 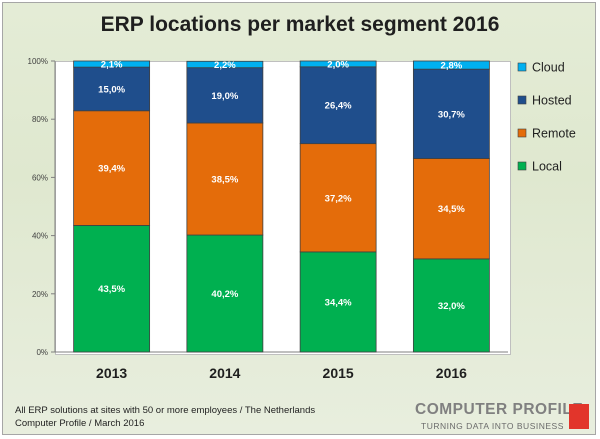 I want to click on data-label-cloud: 2,1%, so click(x=112, y=65).